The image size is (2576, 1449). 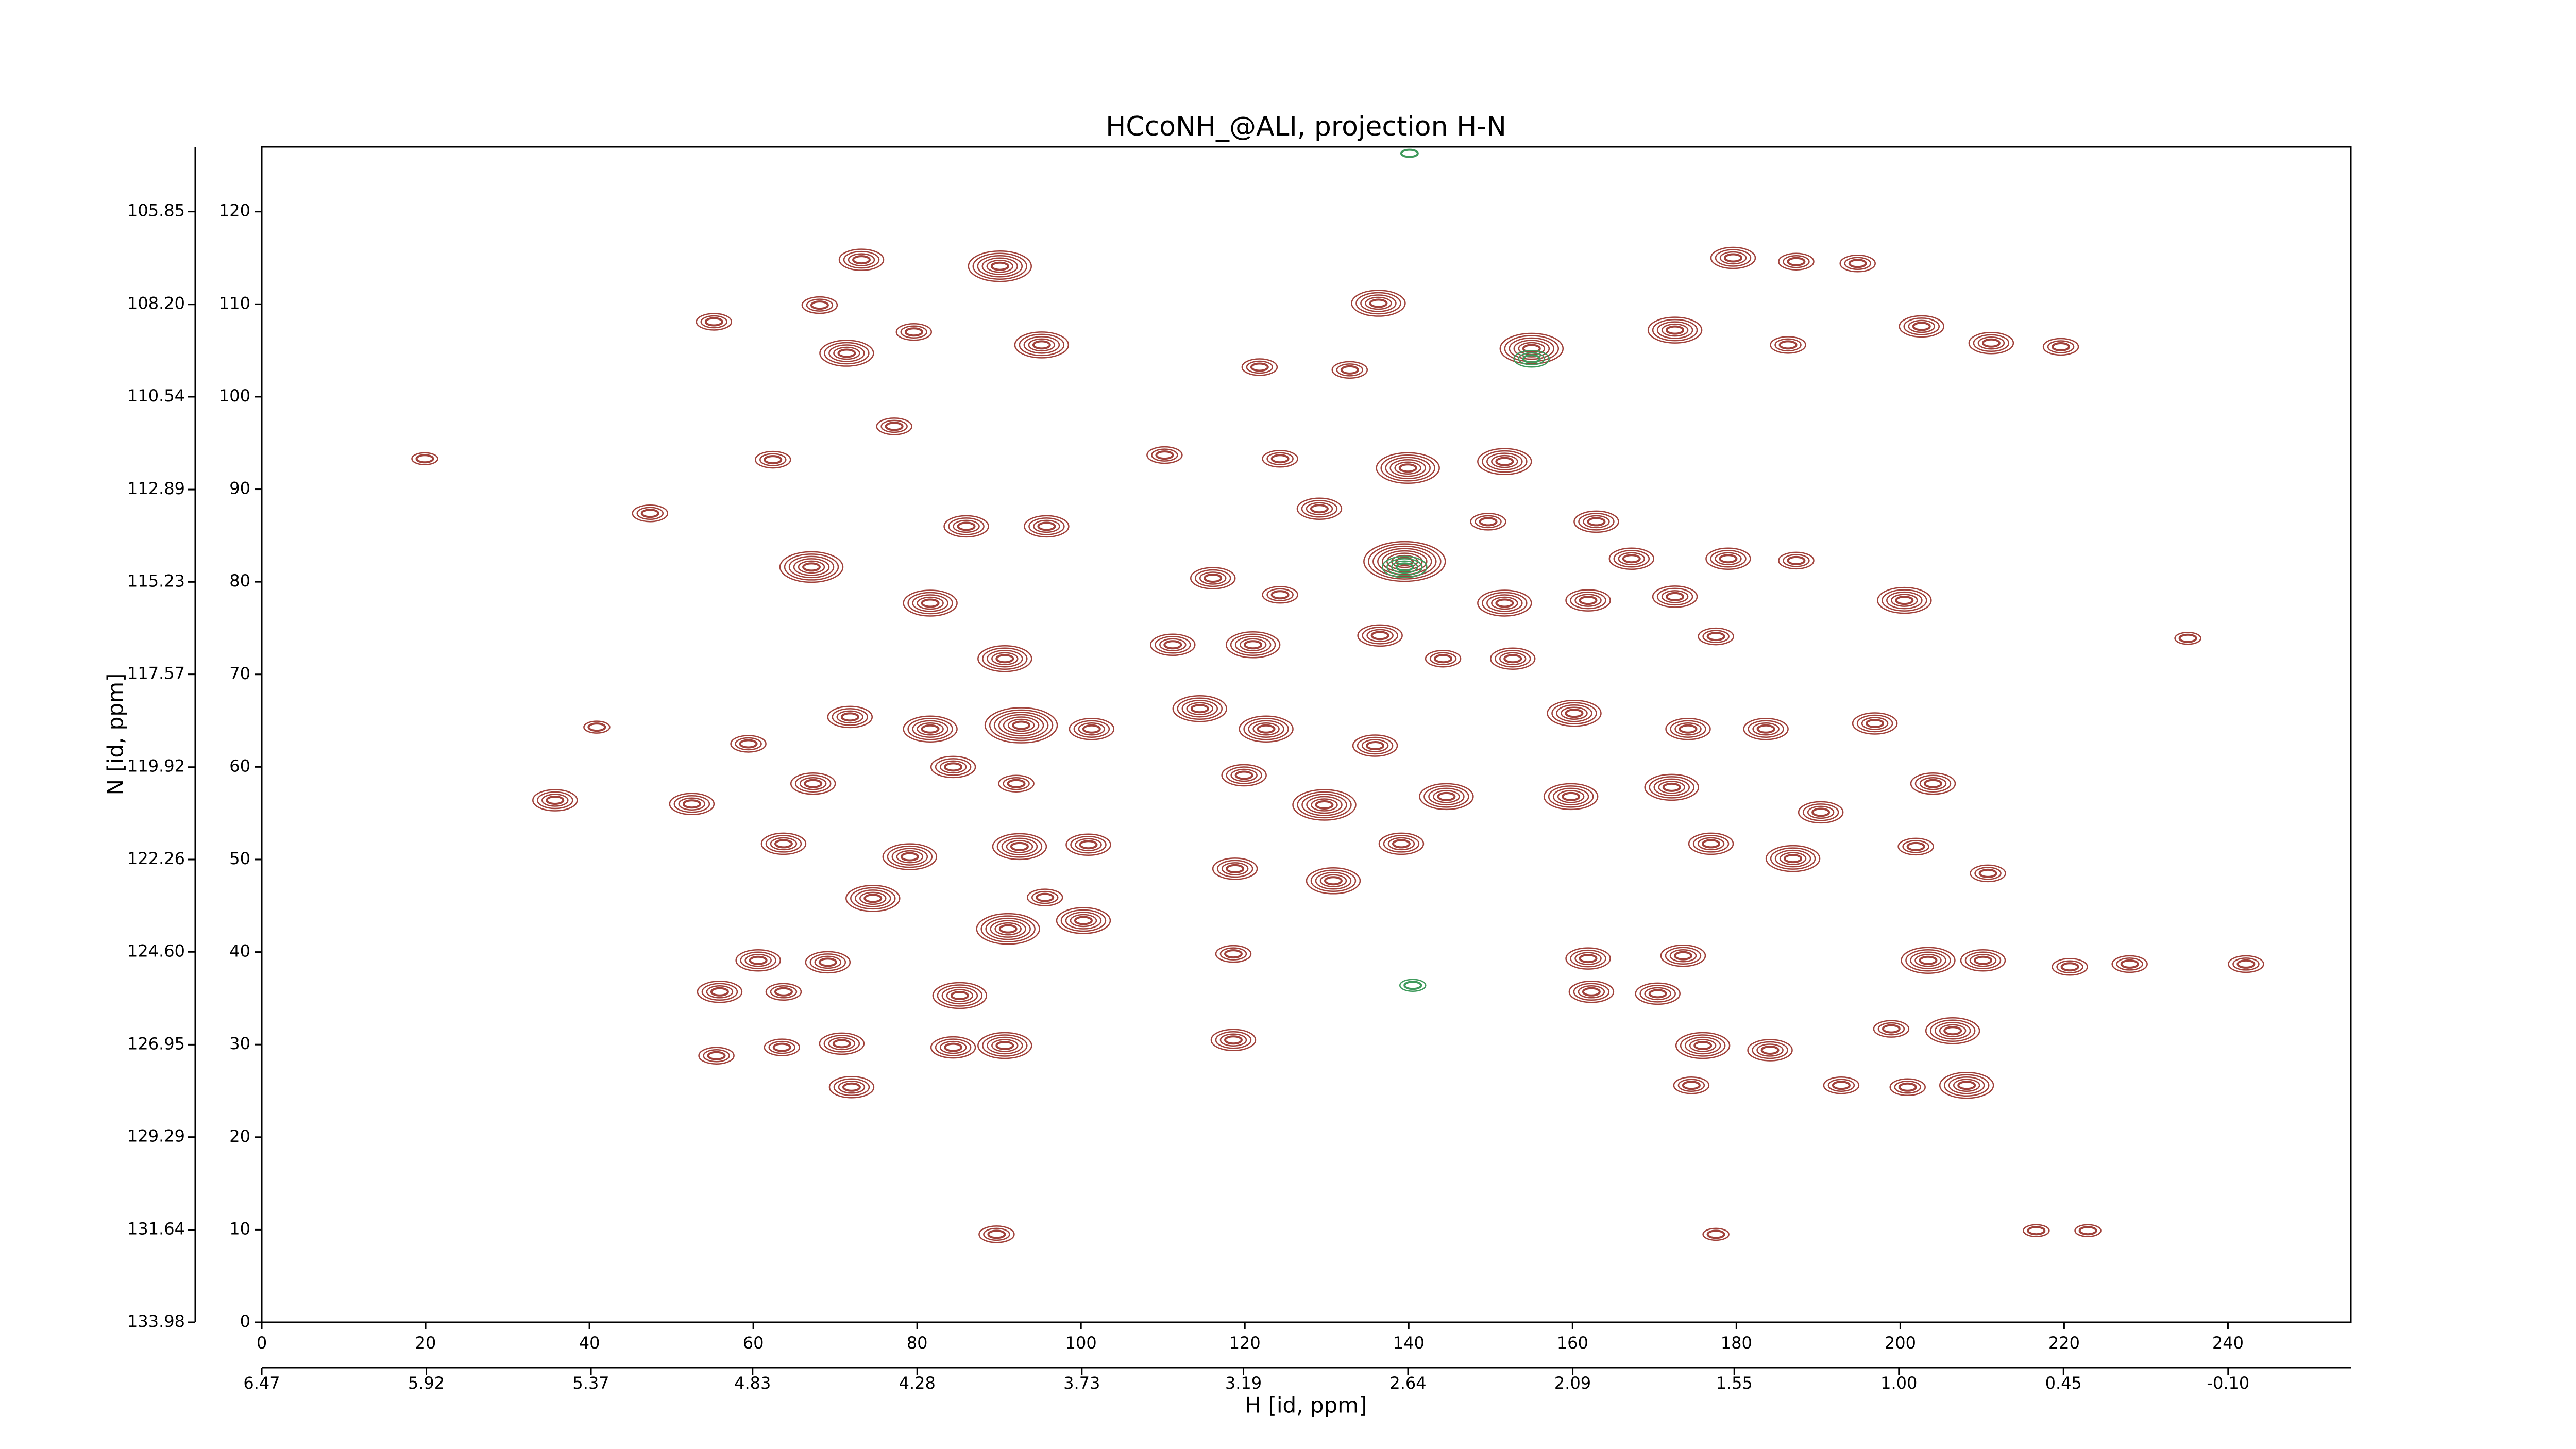 I want to click on x-tick-label: 60, so click(x=753, y=1343).